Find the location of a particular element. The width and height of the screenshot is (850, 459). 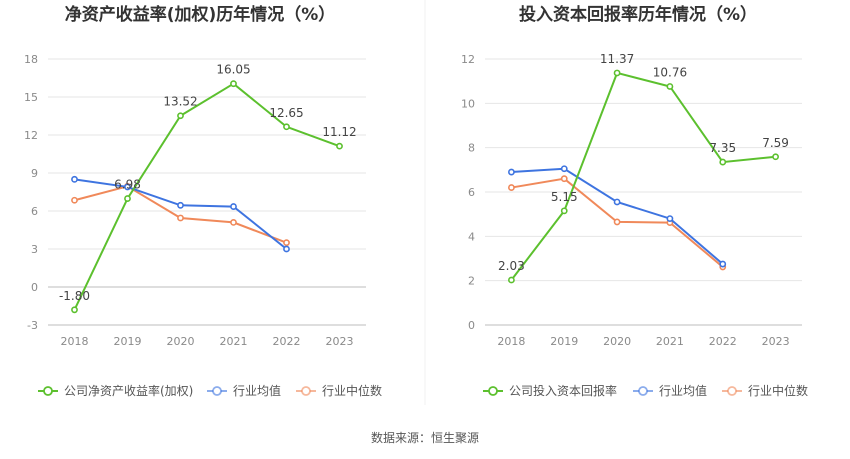

data-source-note: 数据来源：恒生聚源 is located at coordinates (425, 437).